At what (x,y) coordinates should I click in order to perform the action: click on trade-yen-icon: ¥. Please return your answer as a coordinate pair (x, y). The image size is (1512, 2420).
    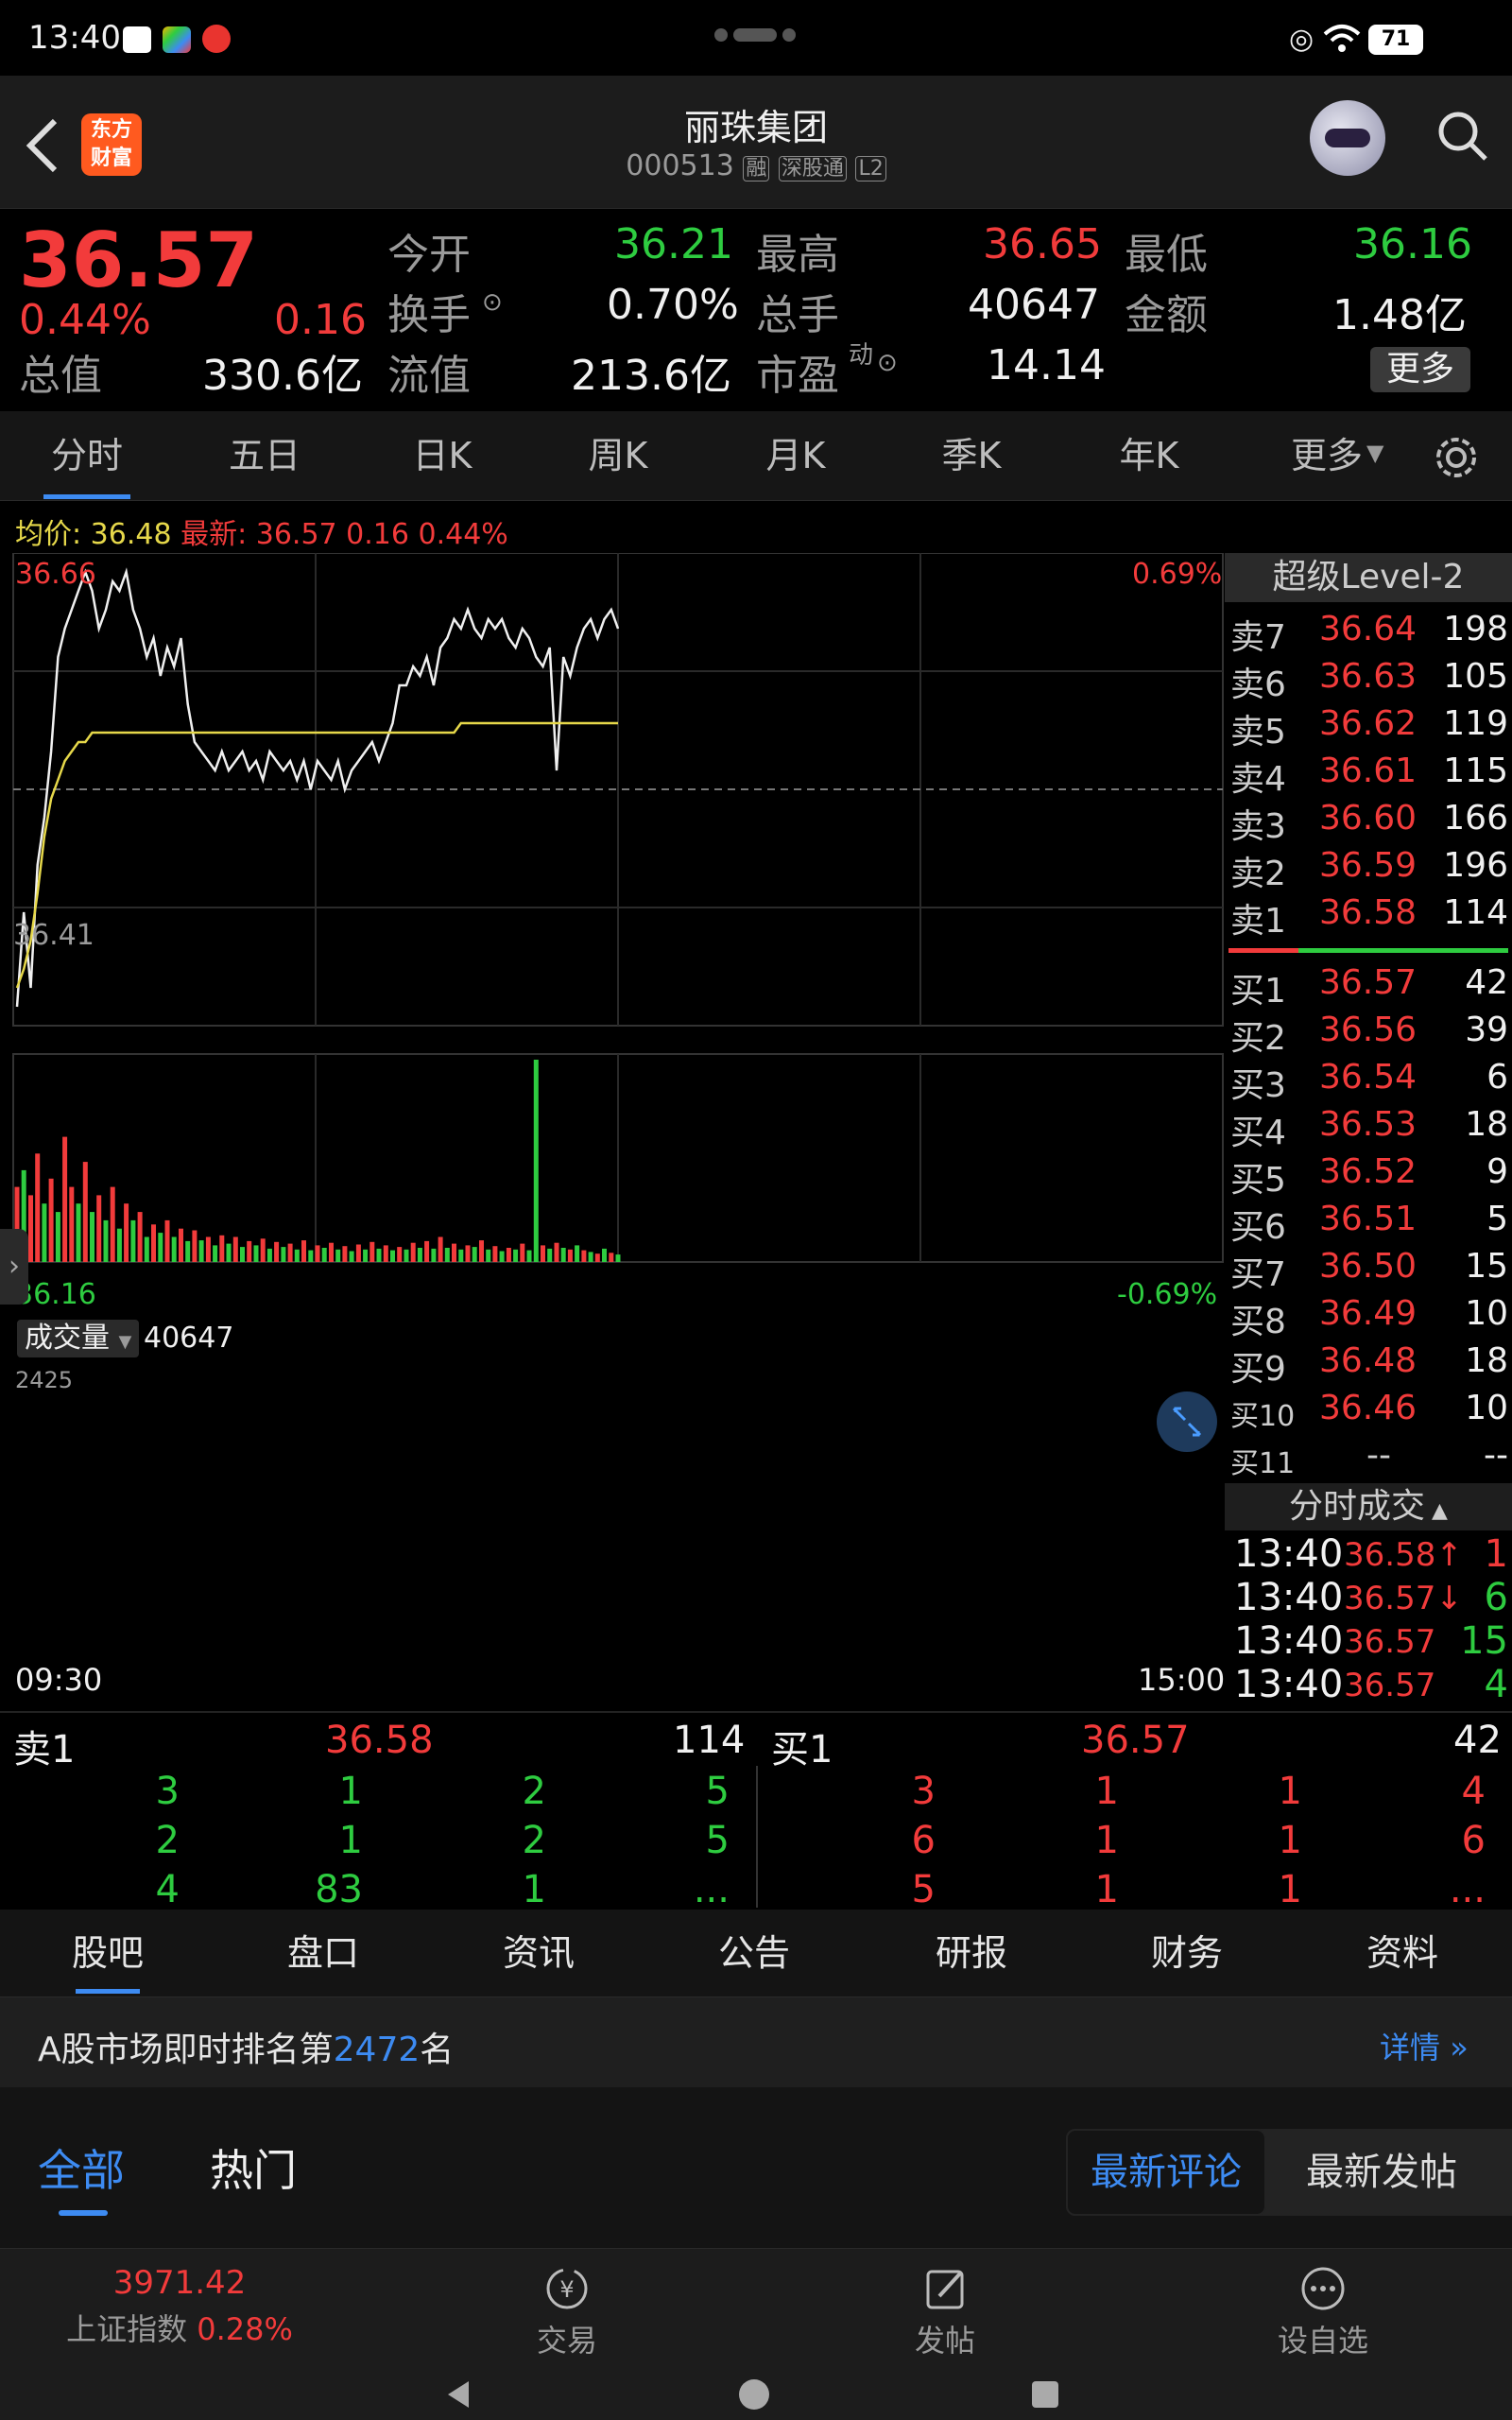
    Looking at the image, I should click on (567, 2288).